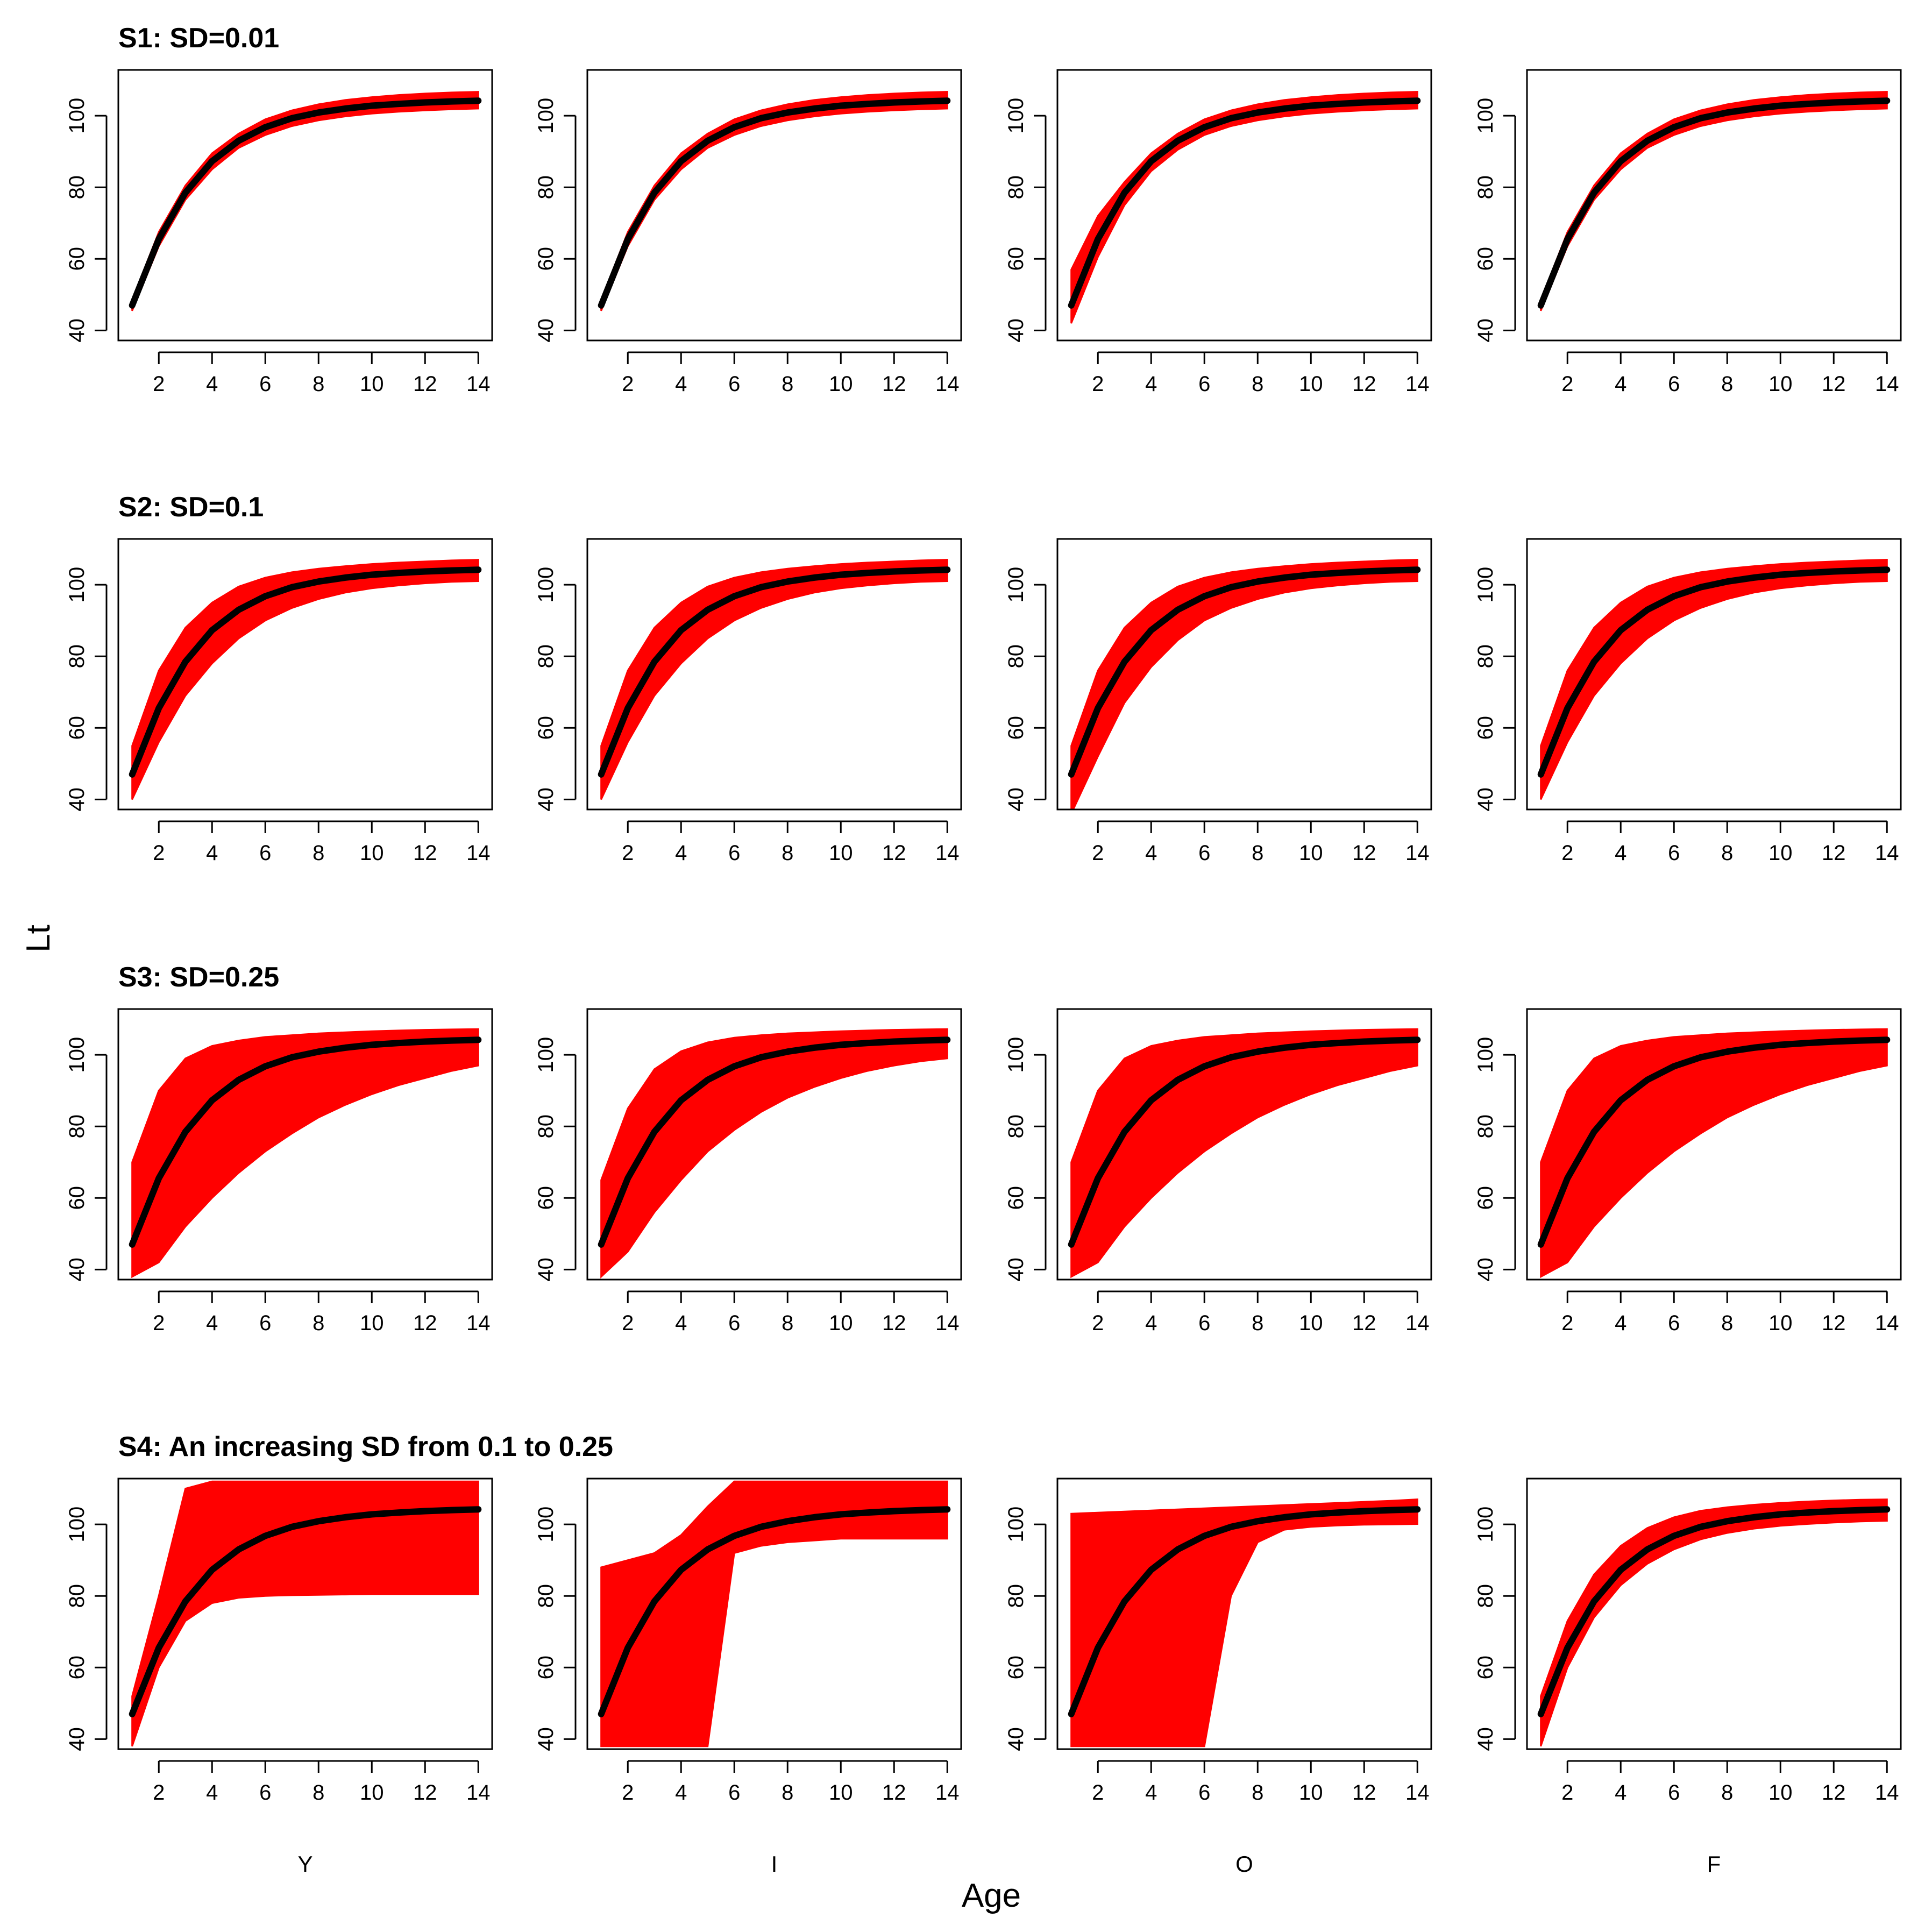 This screenshot has width=1925, height=1932. What do you see at coordinates (1714, 1864) in the screenshot?
I see `column-label: F` at bounding box center [1714, 1864].